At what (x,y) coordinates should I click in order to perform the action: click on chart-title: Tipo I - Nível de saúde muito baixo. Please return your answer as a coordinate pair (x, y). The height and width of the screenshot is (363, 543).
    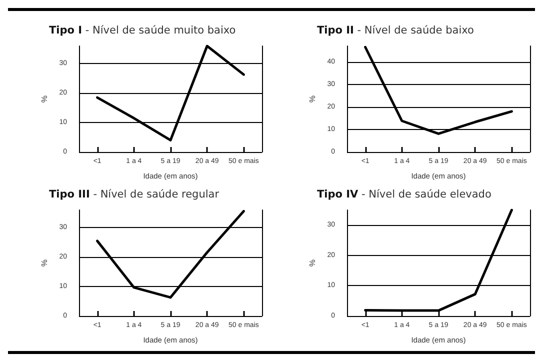
    Looking at the image, I should click on (142, 30).